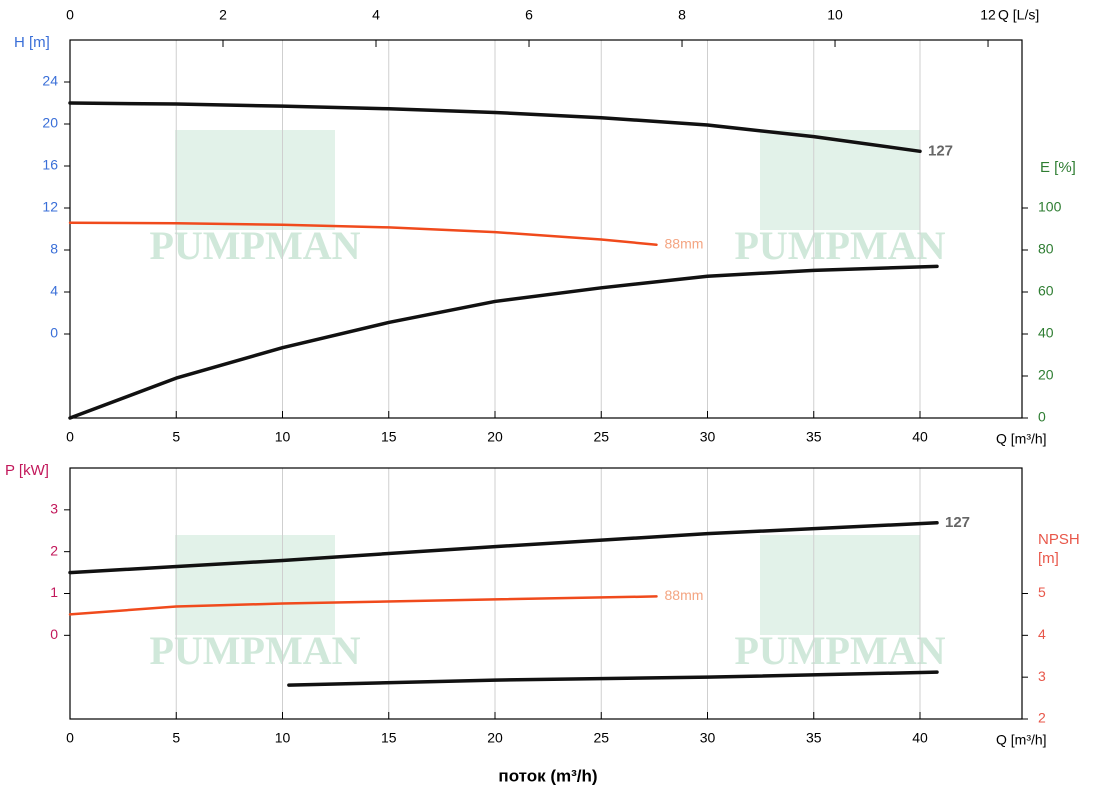 This screenshot has width=1100, height=800. I want to click on y2-tick-label: 4, so click(1042, 634).